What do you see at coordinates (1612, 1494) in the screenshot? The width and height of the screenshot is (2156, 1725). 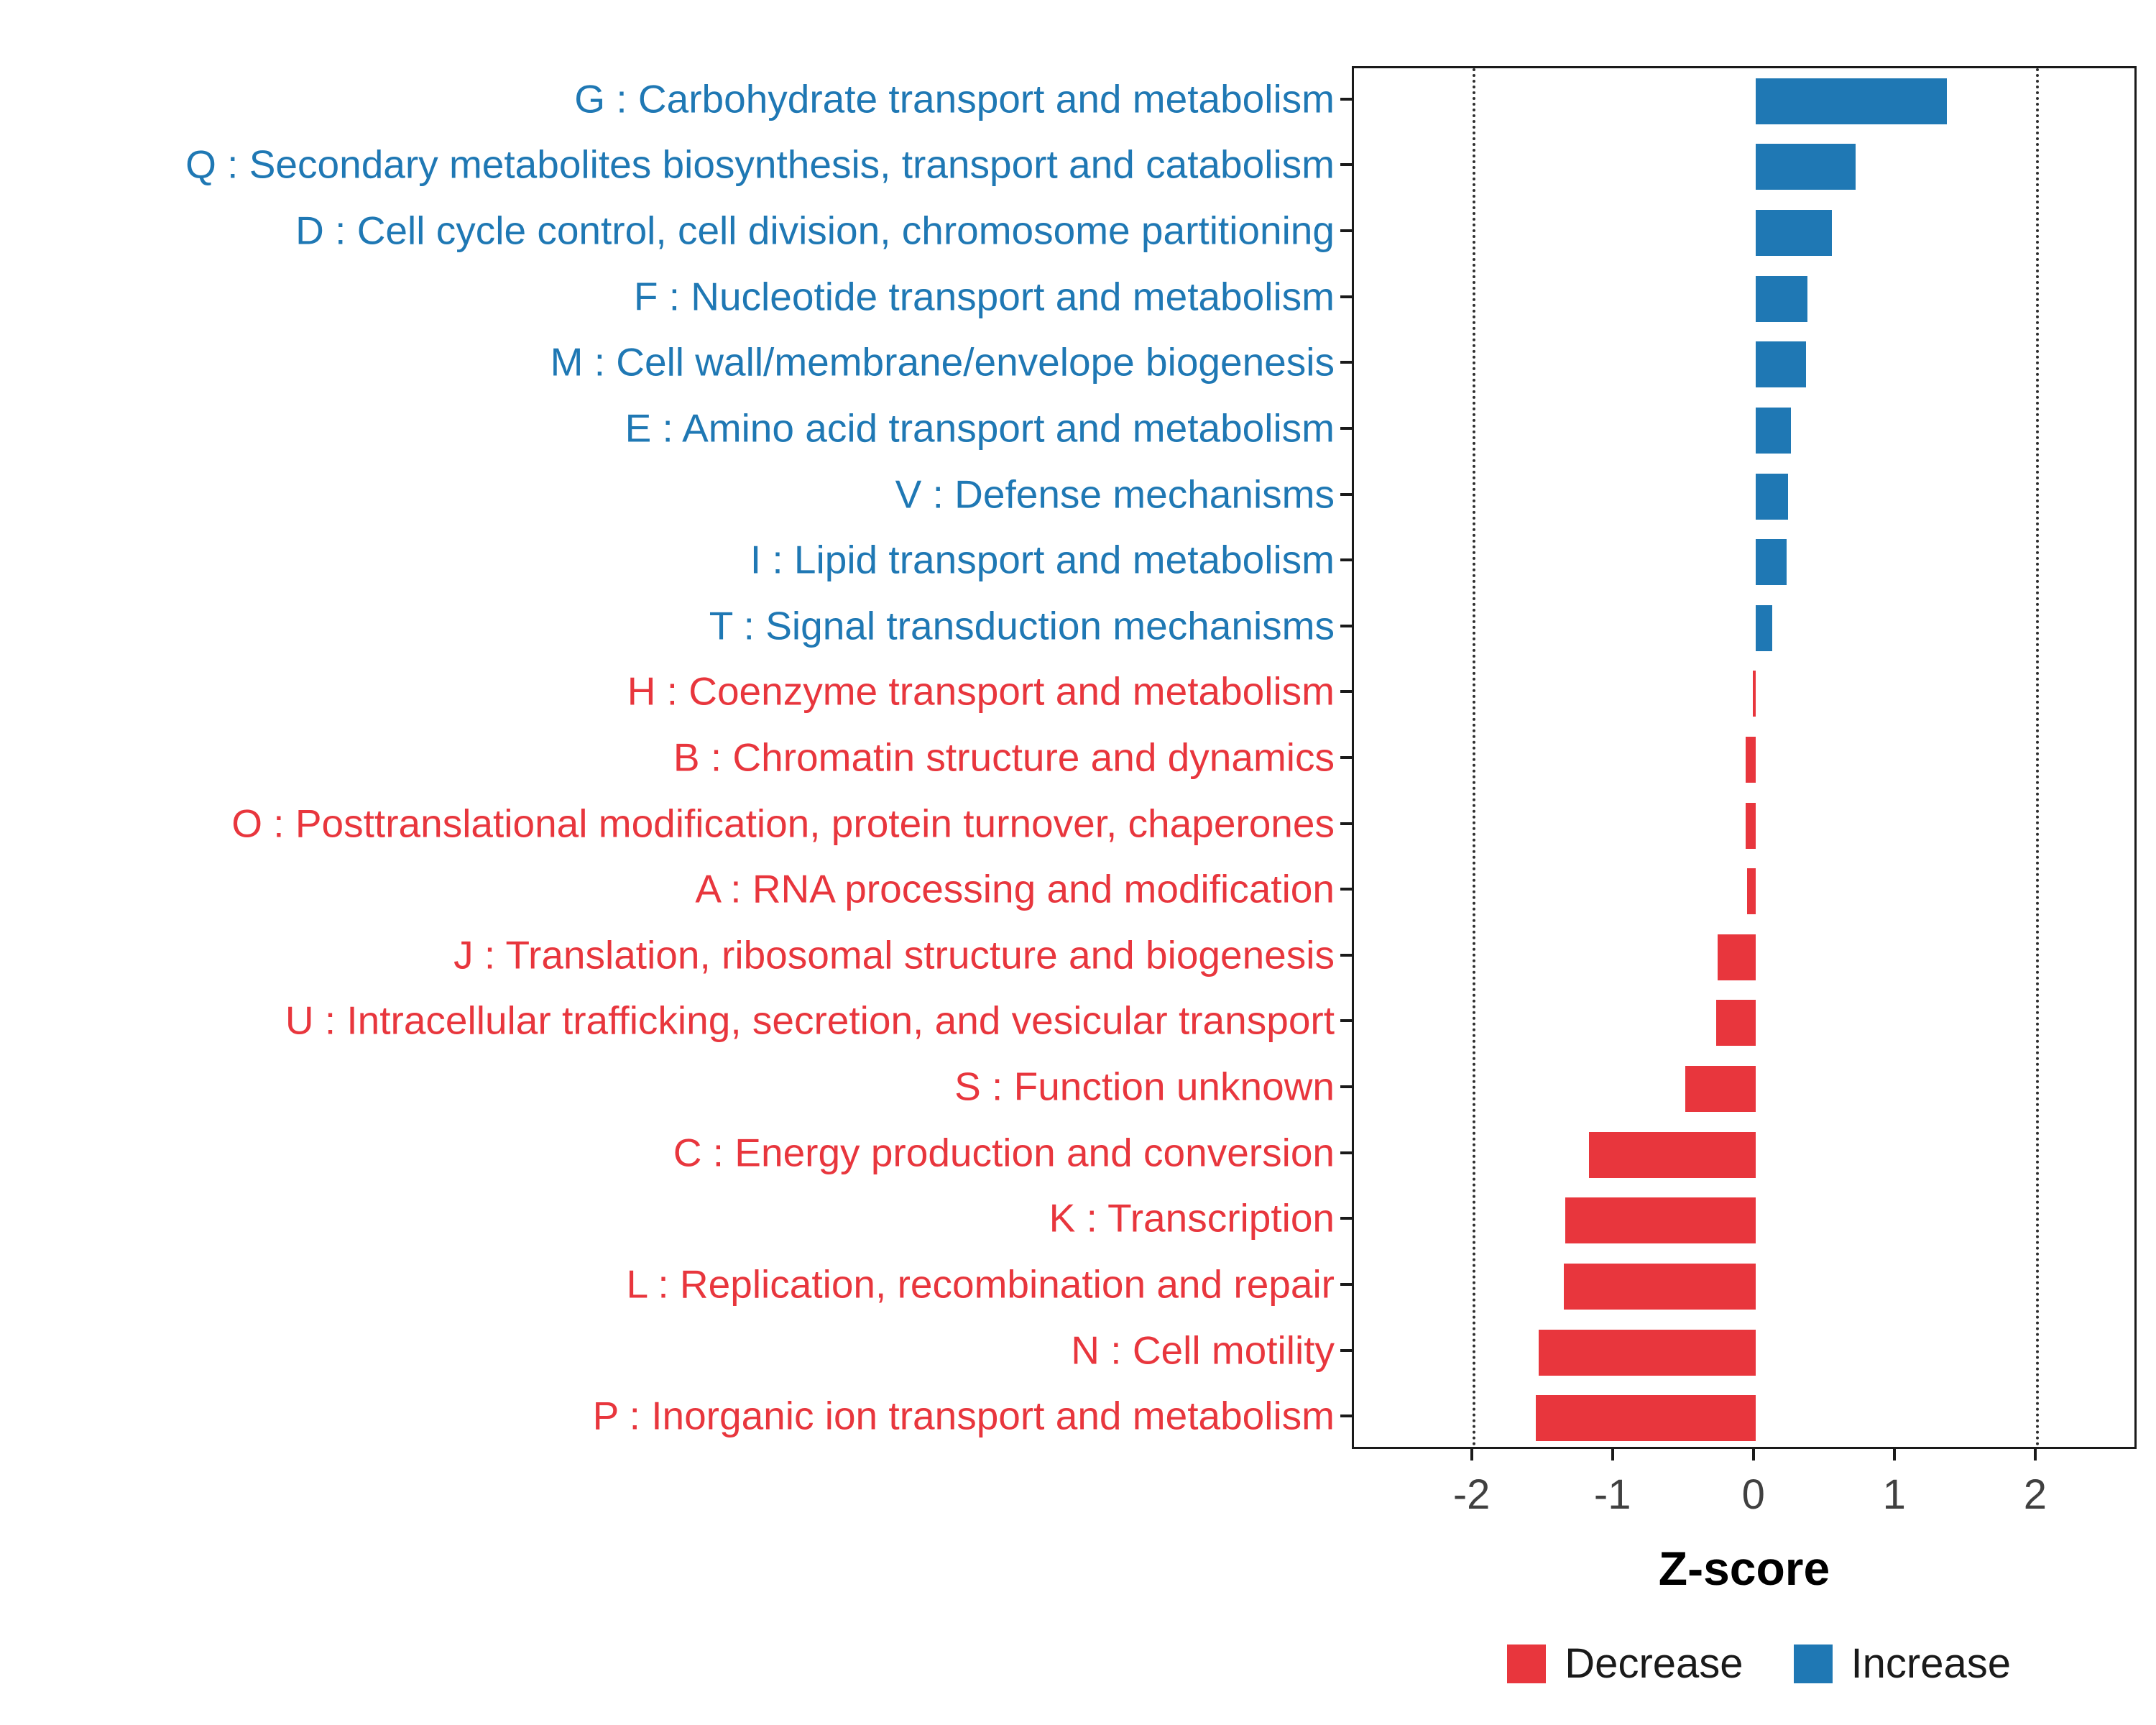 I see `x-tick-label: -1` at bounding box center [1612, 1494].